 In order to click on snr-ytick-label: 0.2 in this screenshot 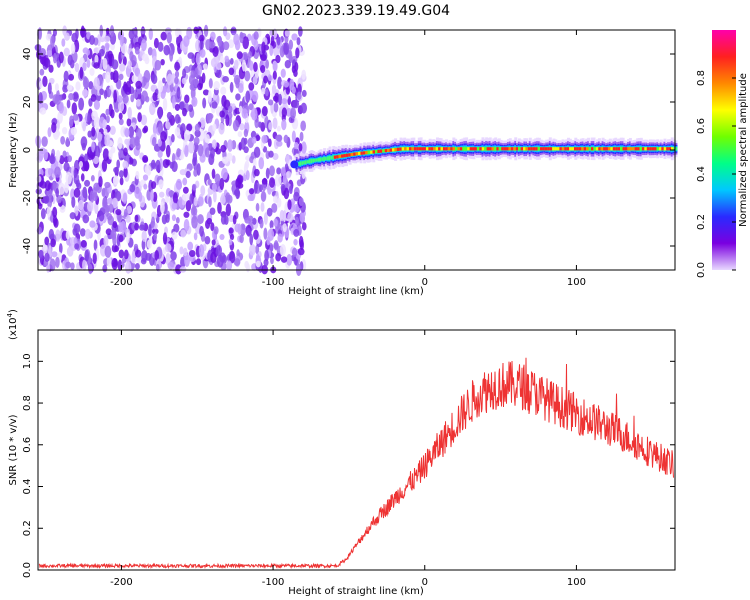, I will do `click(27, 528)`.